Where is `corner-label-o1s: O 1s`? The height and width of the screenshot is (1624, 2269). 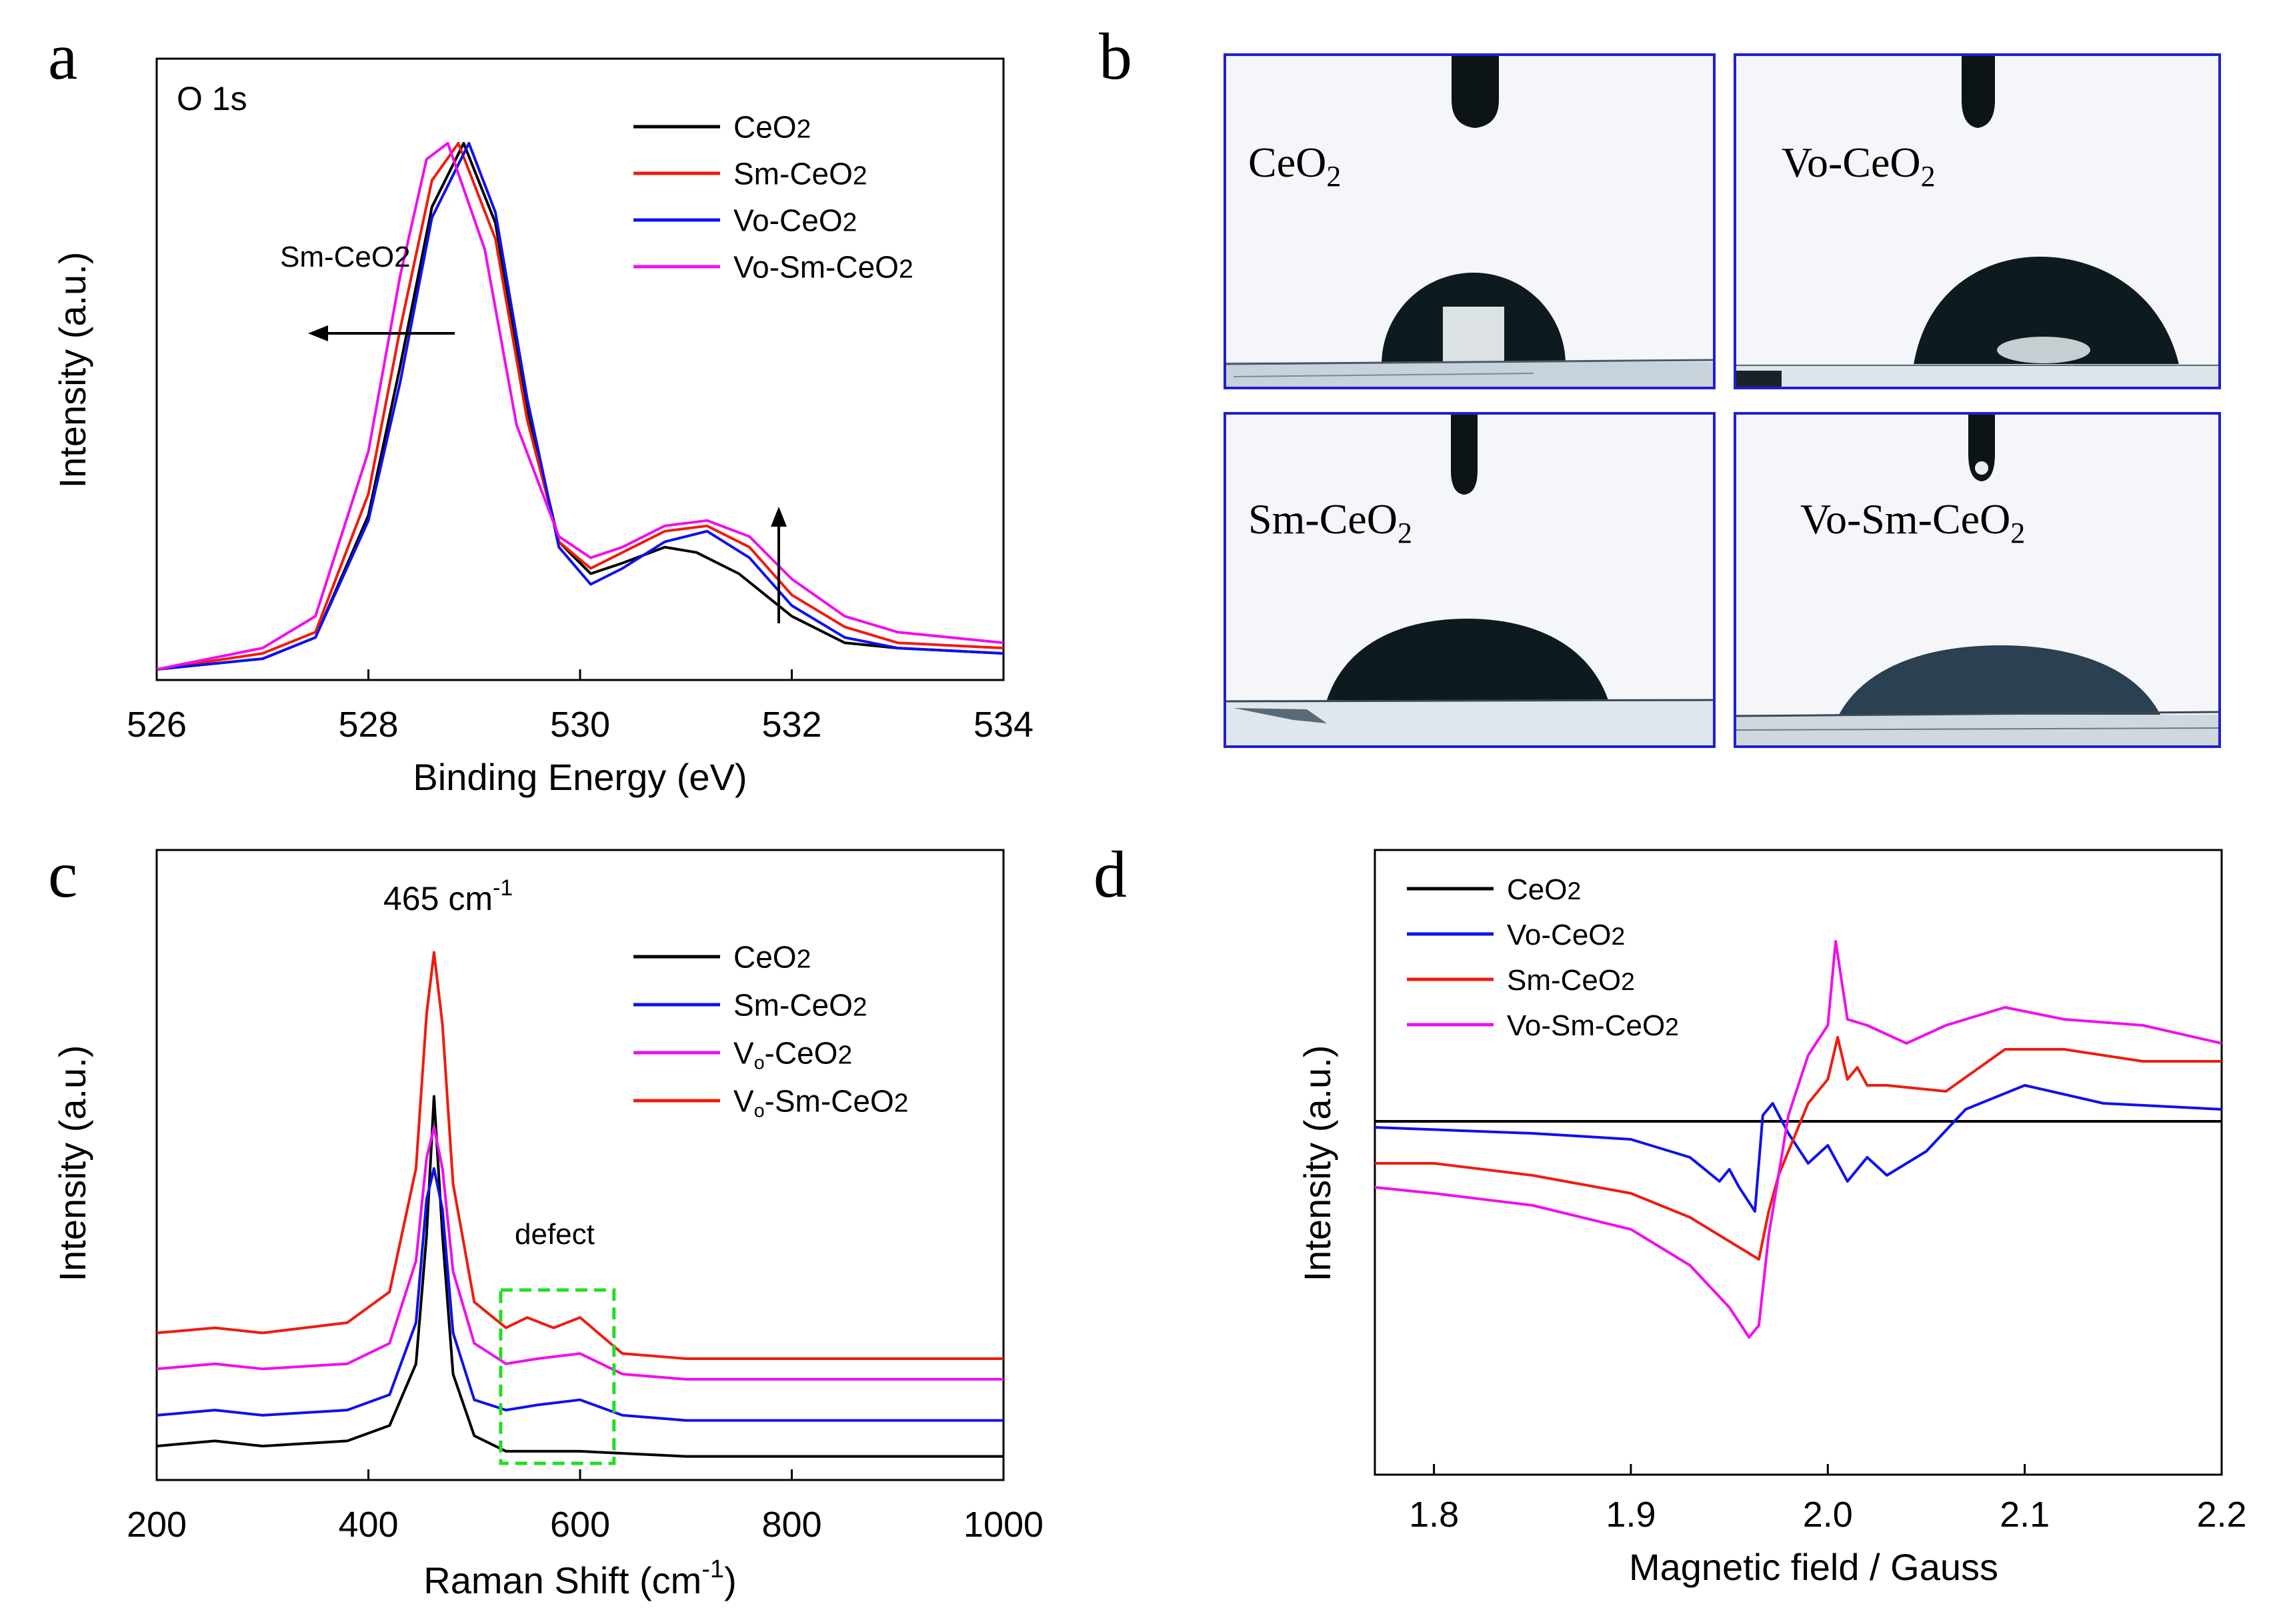
corner-label-o1s: O 1s is located at coordinates (212, 98).